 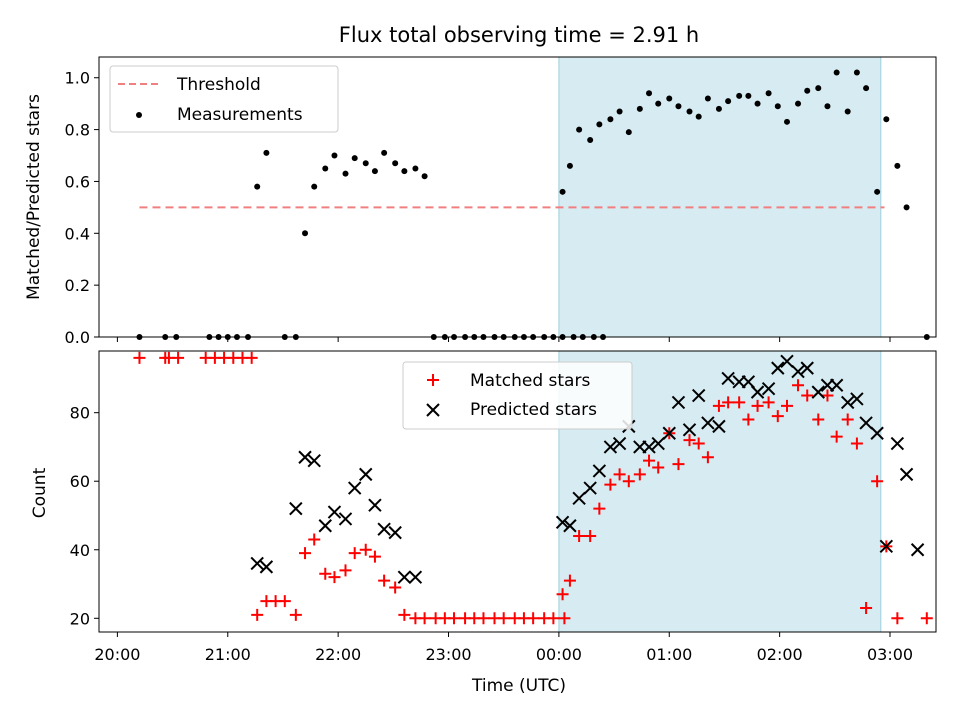 I want to click on x-tick-label: 20:00, so click(x=117, y=654).